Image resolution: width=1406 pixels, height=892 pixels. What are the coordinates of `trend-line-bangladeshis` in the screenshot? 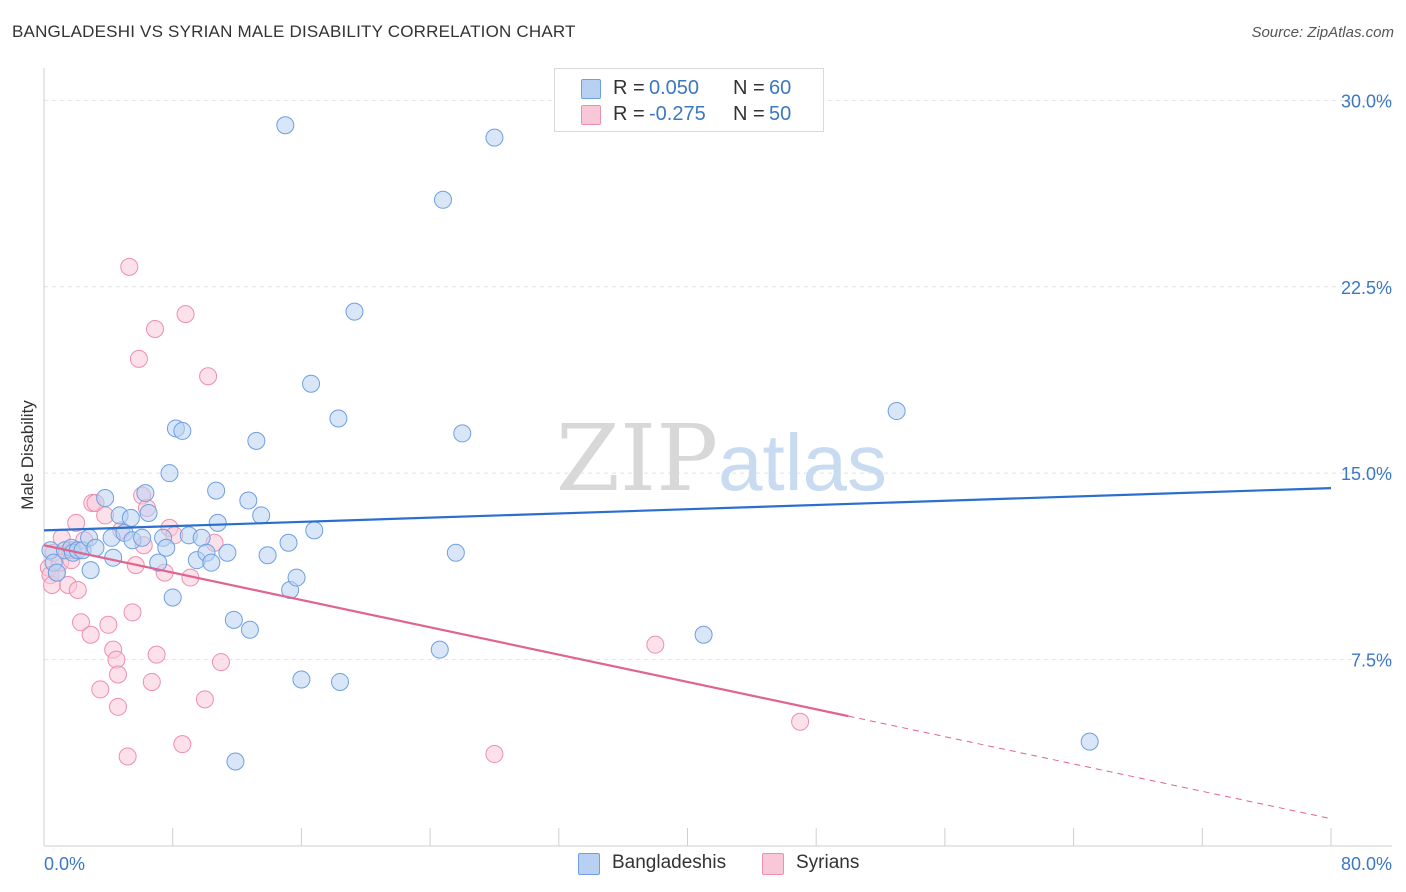 It's located at (687, 509).